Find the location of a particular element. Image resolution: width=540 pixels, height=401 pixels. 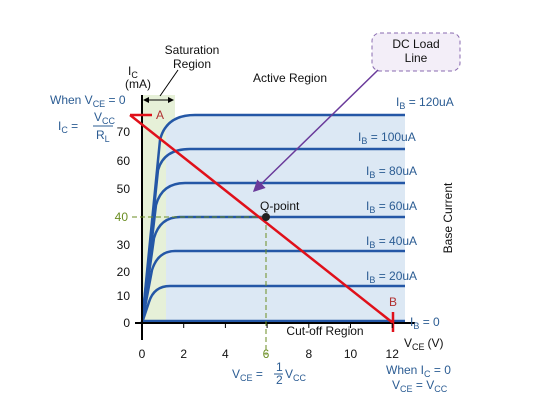

y-unit: (mA) is located at coordinates (138, 84).